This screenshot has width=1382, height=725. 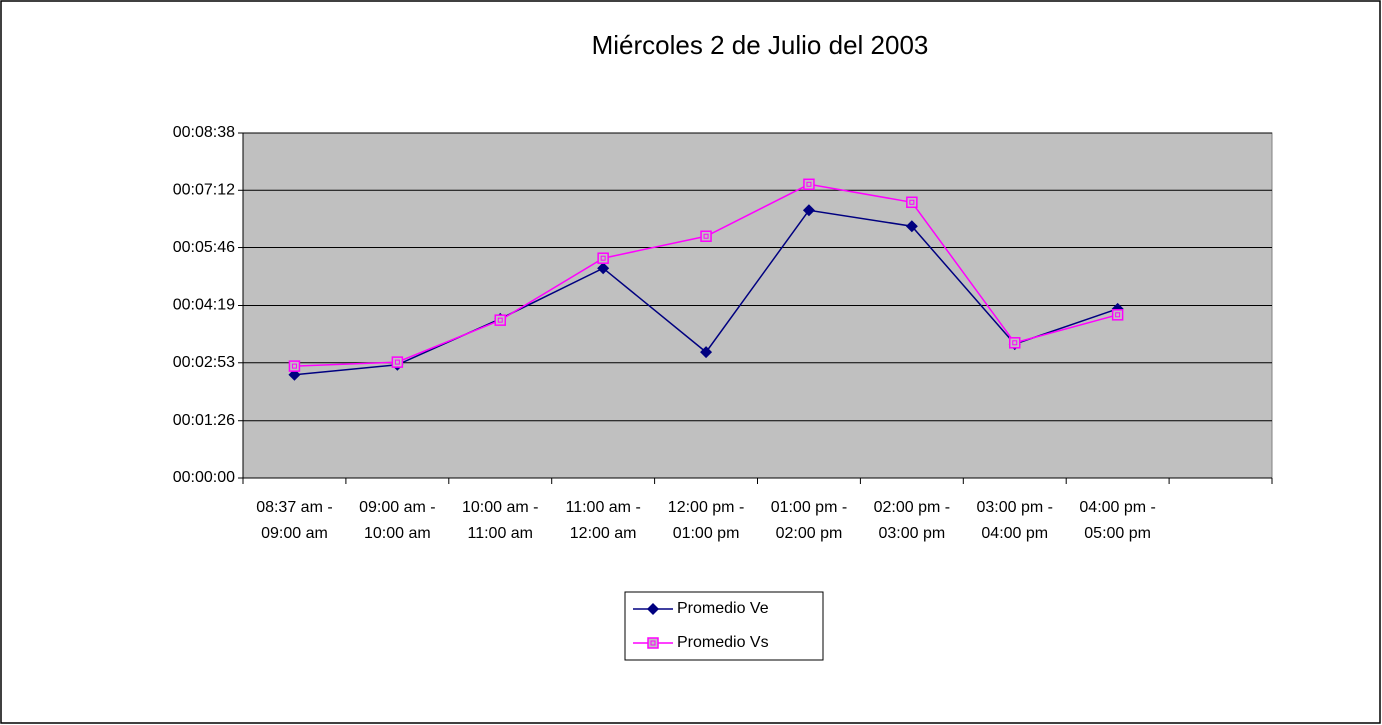 What do you see at coordinates (204, 132) in the screenshot?
I see `y-tick-label: 00:08:38` at bounding box center [204, 132].